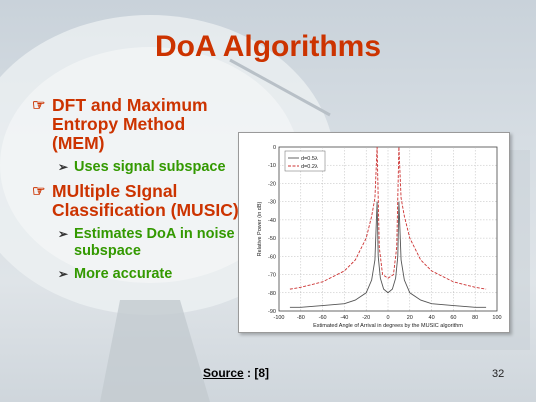  Describe the element at coordinates (262, 373) in the screenshot. I see `source-reference: [8]` at that location.